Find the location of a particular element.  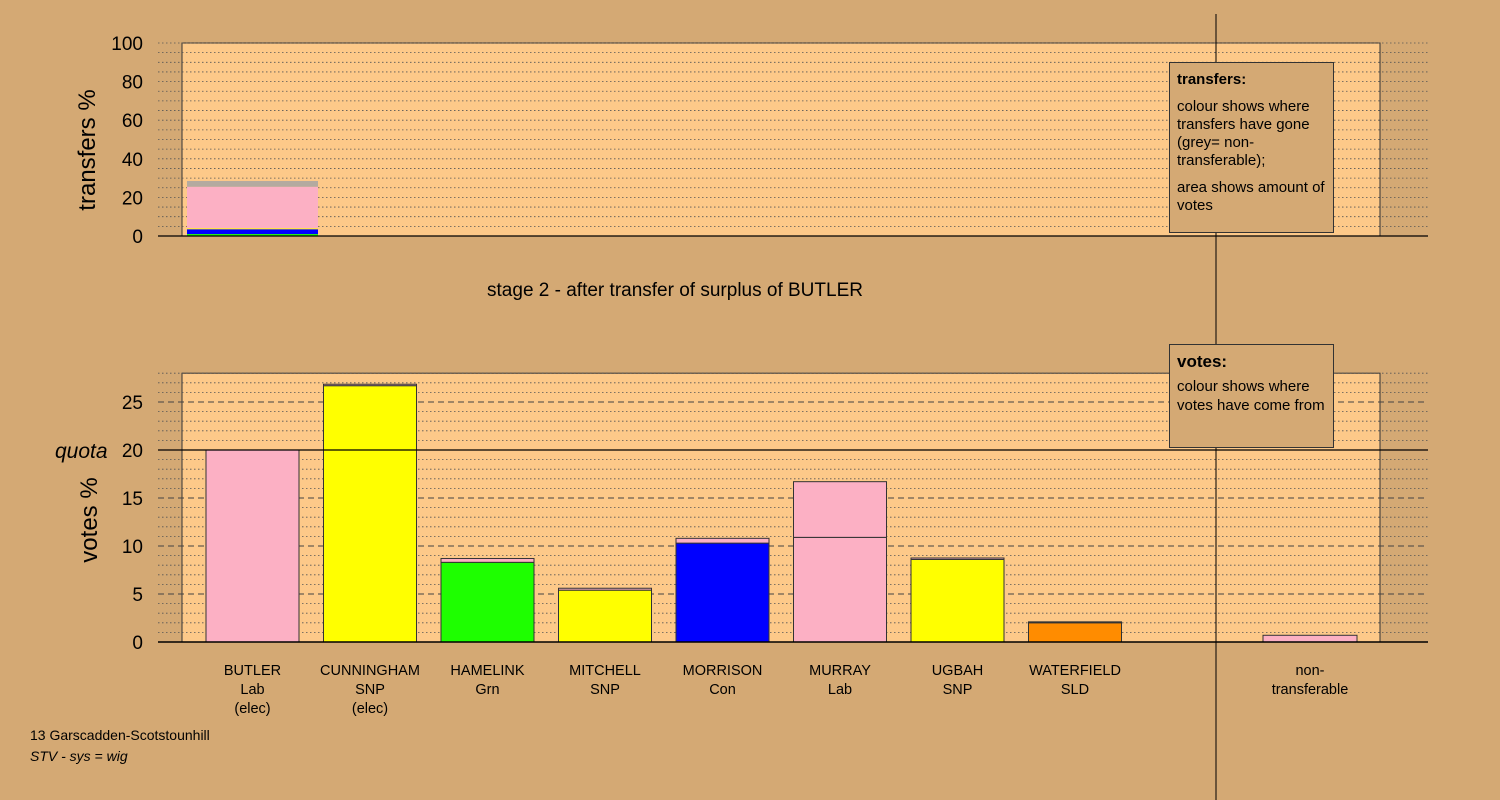

transfer-segment-non-transferable is located at coordinates (252, 183).